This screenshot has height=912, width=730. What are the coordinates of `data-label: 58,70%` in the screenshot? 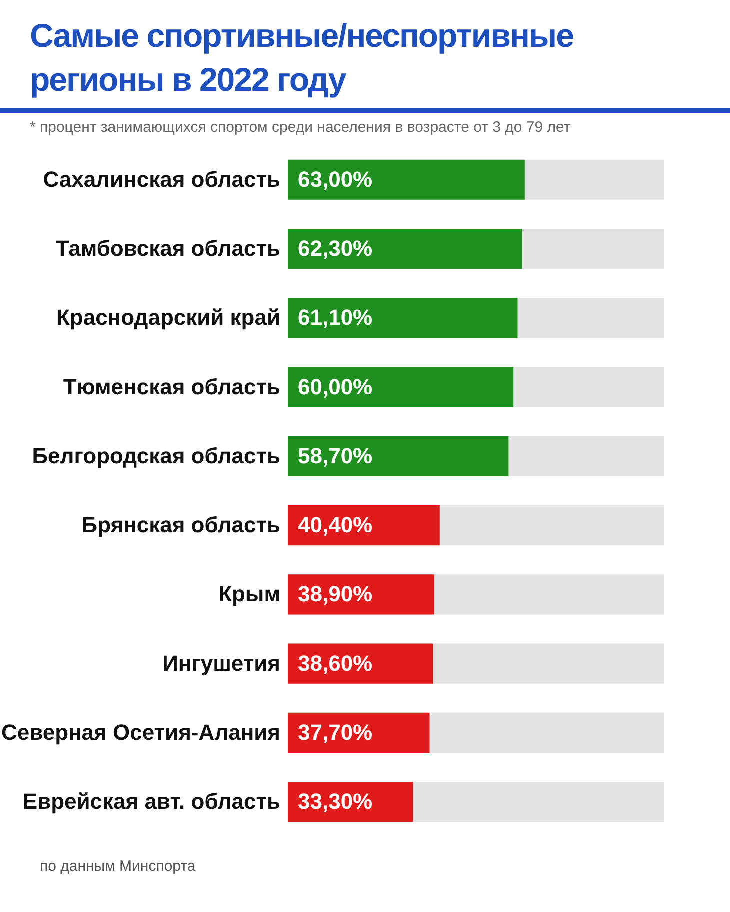 It's located at (335, 455).